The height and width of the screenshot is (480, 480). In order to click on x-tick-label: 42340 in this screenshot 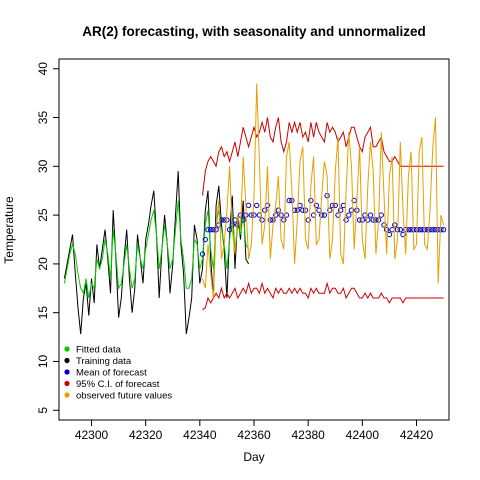, I will do `click(200, 435)`.